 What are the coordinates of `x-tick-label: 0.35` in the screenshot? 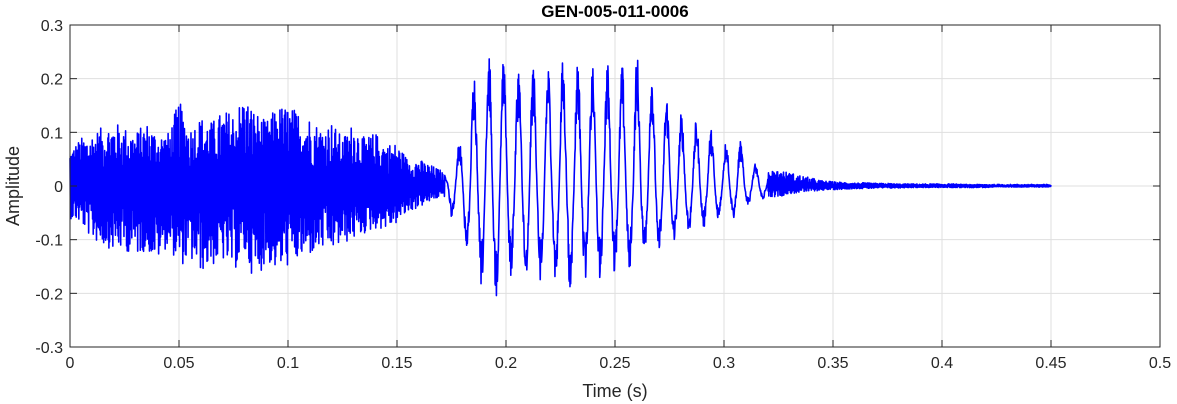 It's located at (832, 363).